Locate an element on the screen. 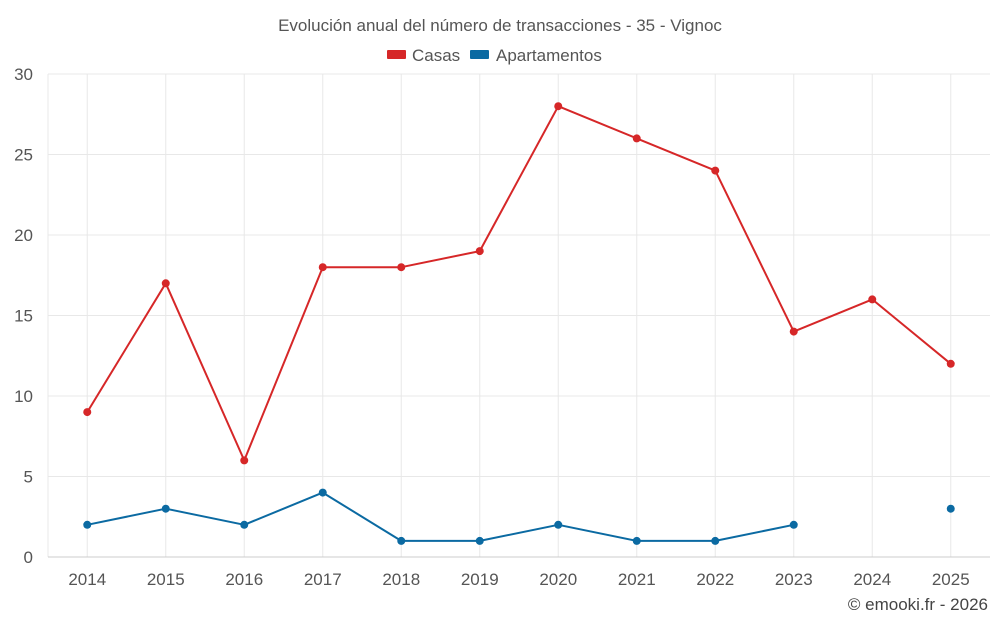 The height and width of the screenshot is (630, 1000). legend-label: Casas is located at coordinates (436, 55).